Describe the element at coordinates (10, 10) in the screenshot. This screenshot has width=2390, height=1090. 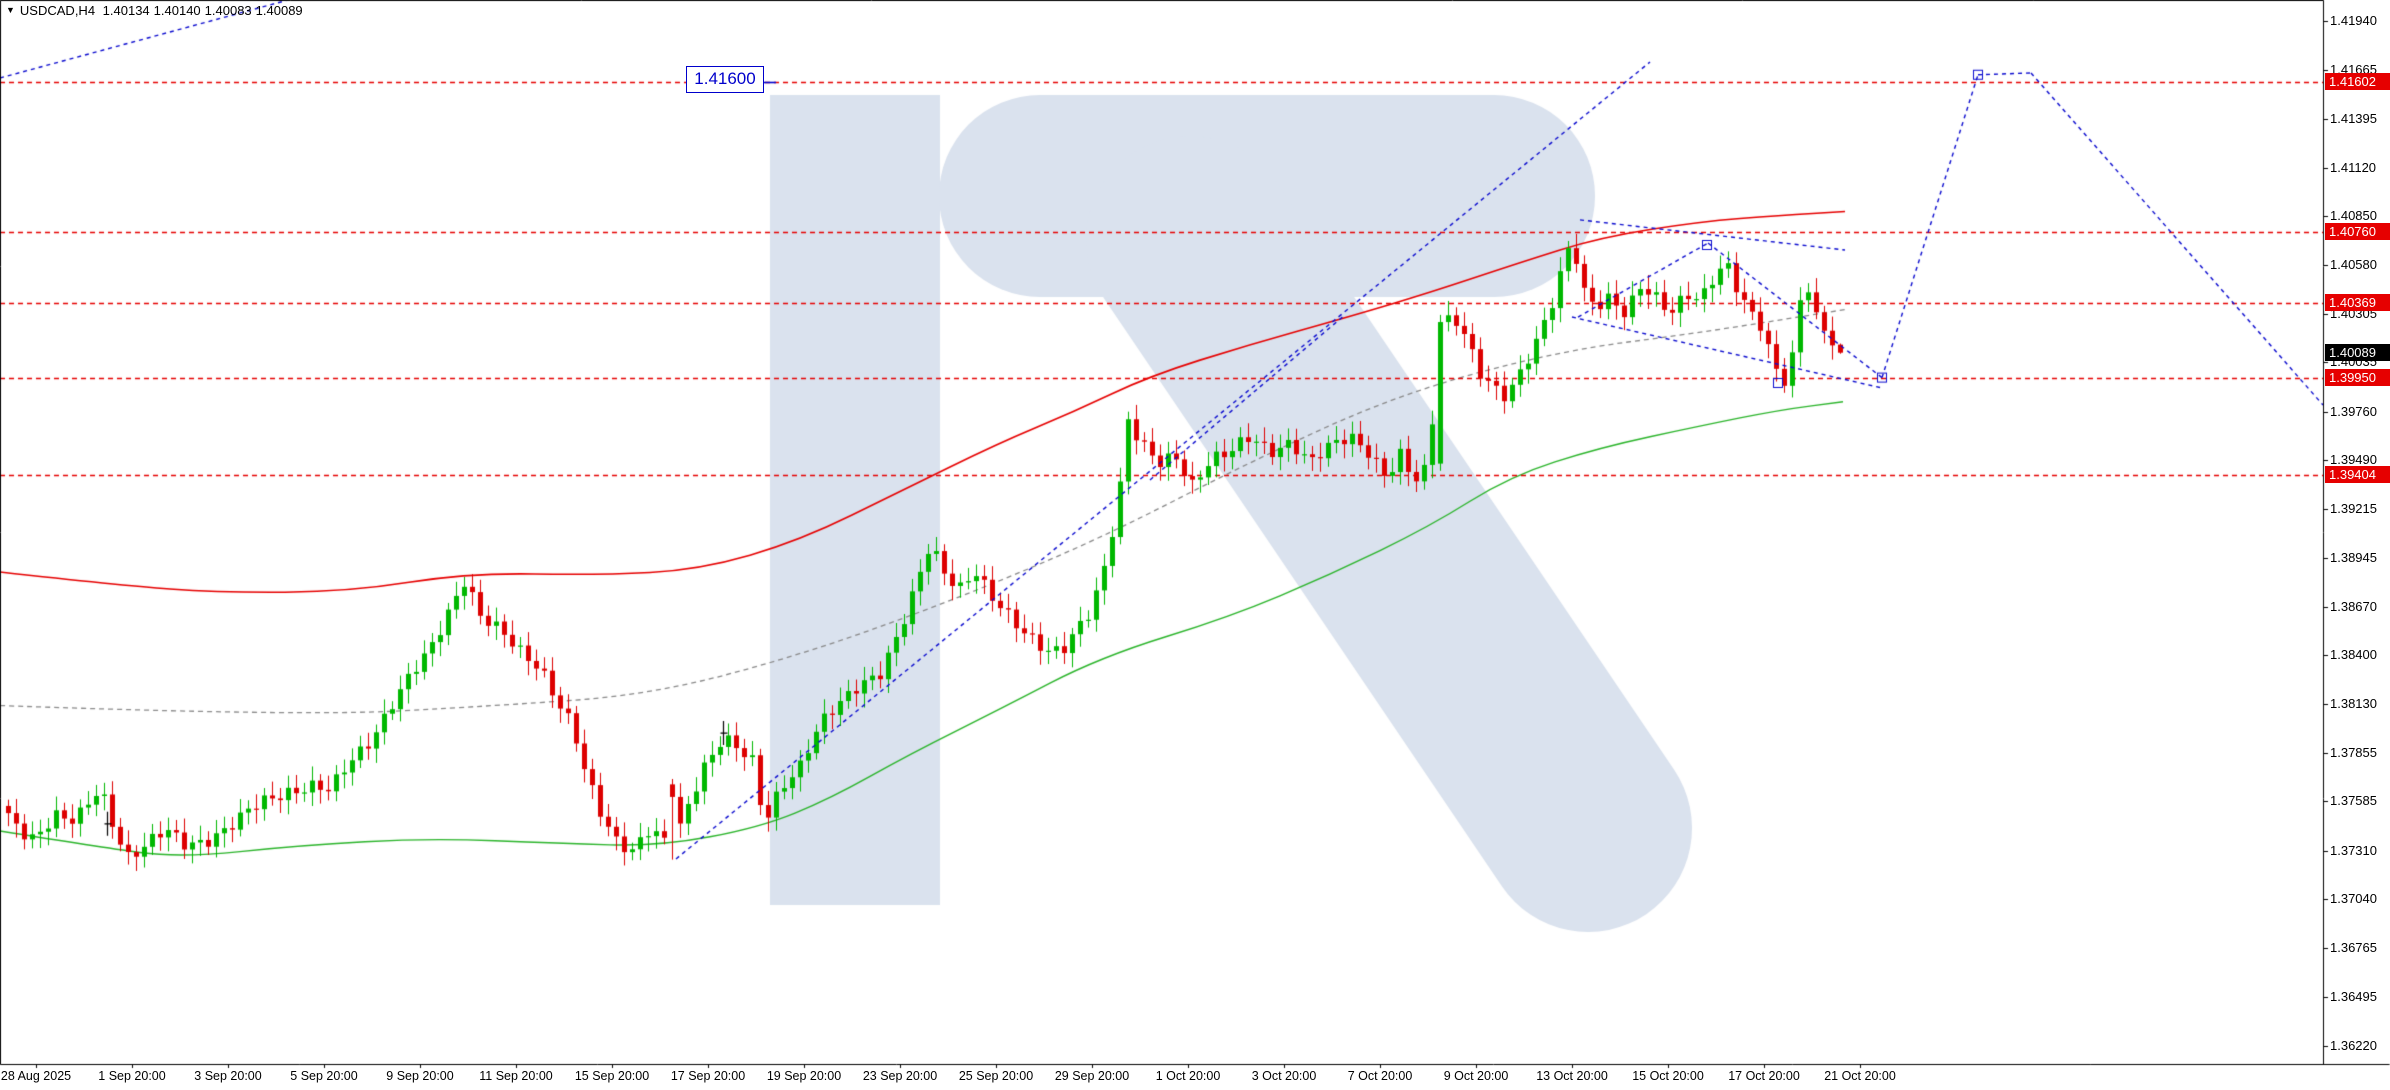
I see `symbol-collapse-icon: ▼` at that location.